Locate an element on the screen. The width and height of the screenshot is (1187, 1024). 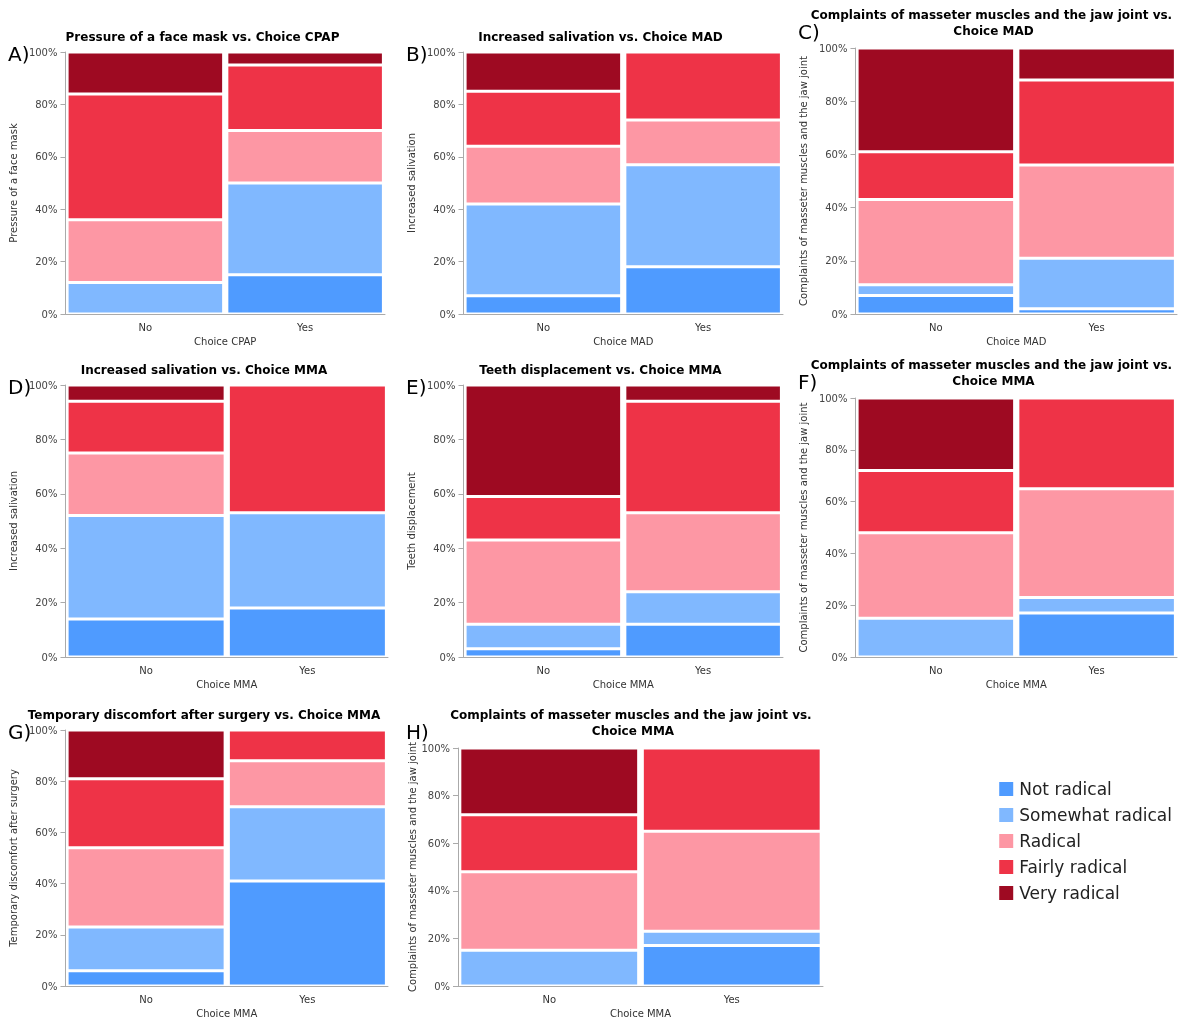
chart-title: Complaints of masseter muscles and the jaw joint vs. Choice MMA is located at coordinates (633, 723).